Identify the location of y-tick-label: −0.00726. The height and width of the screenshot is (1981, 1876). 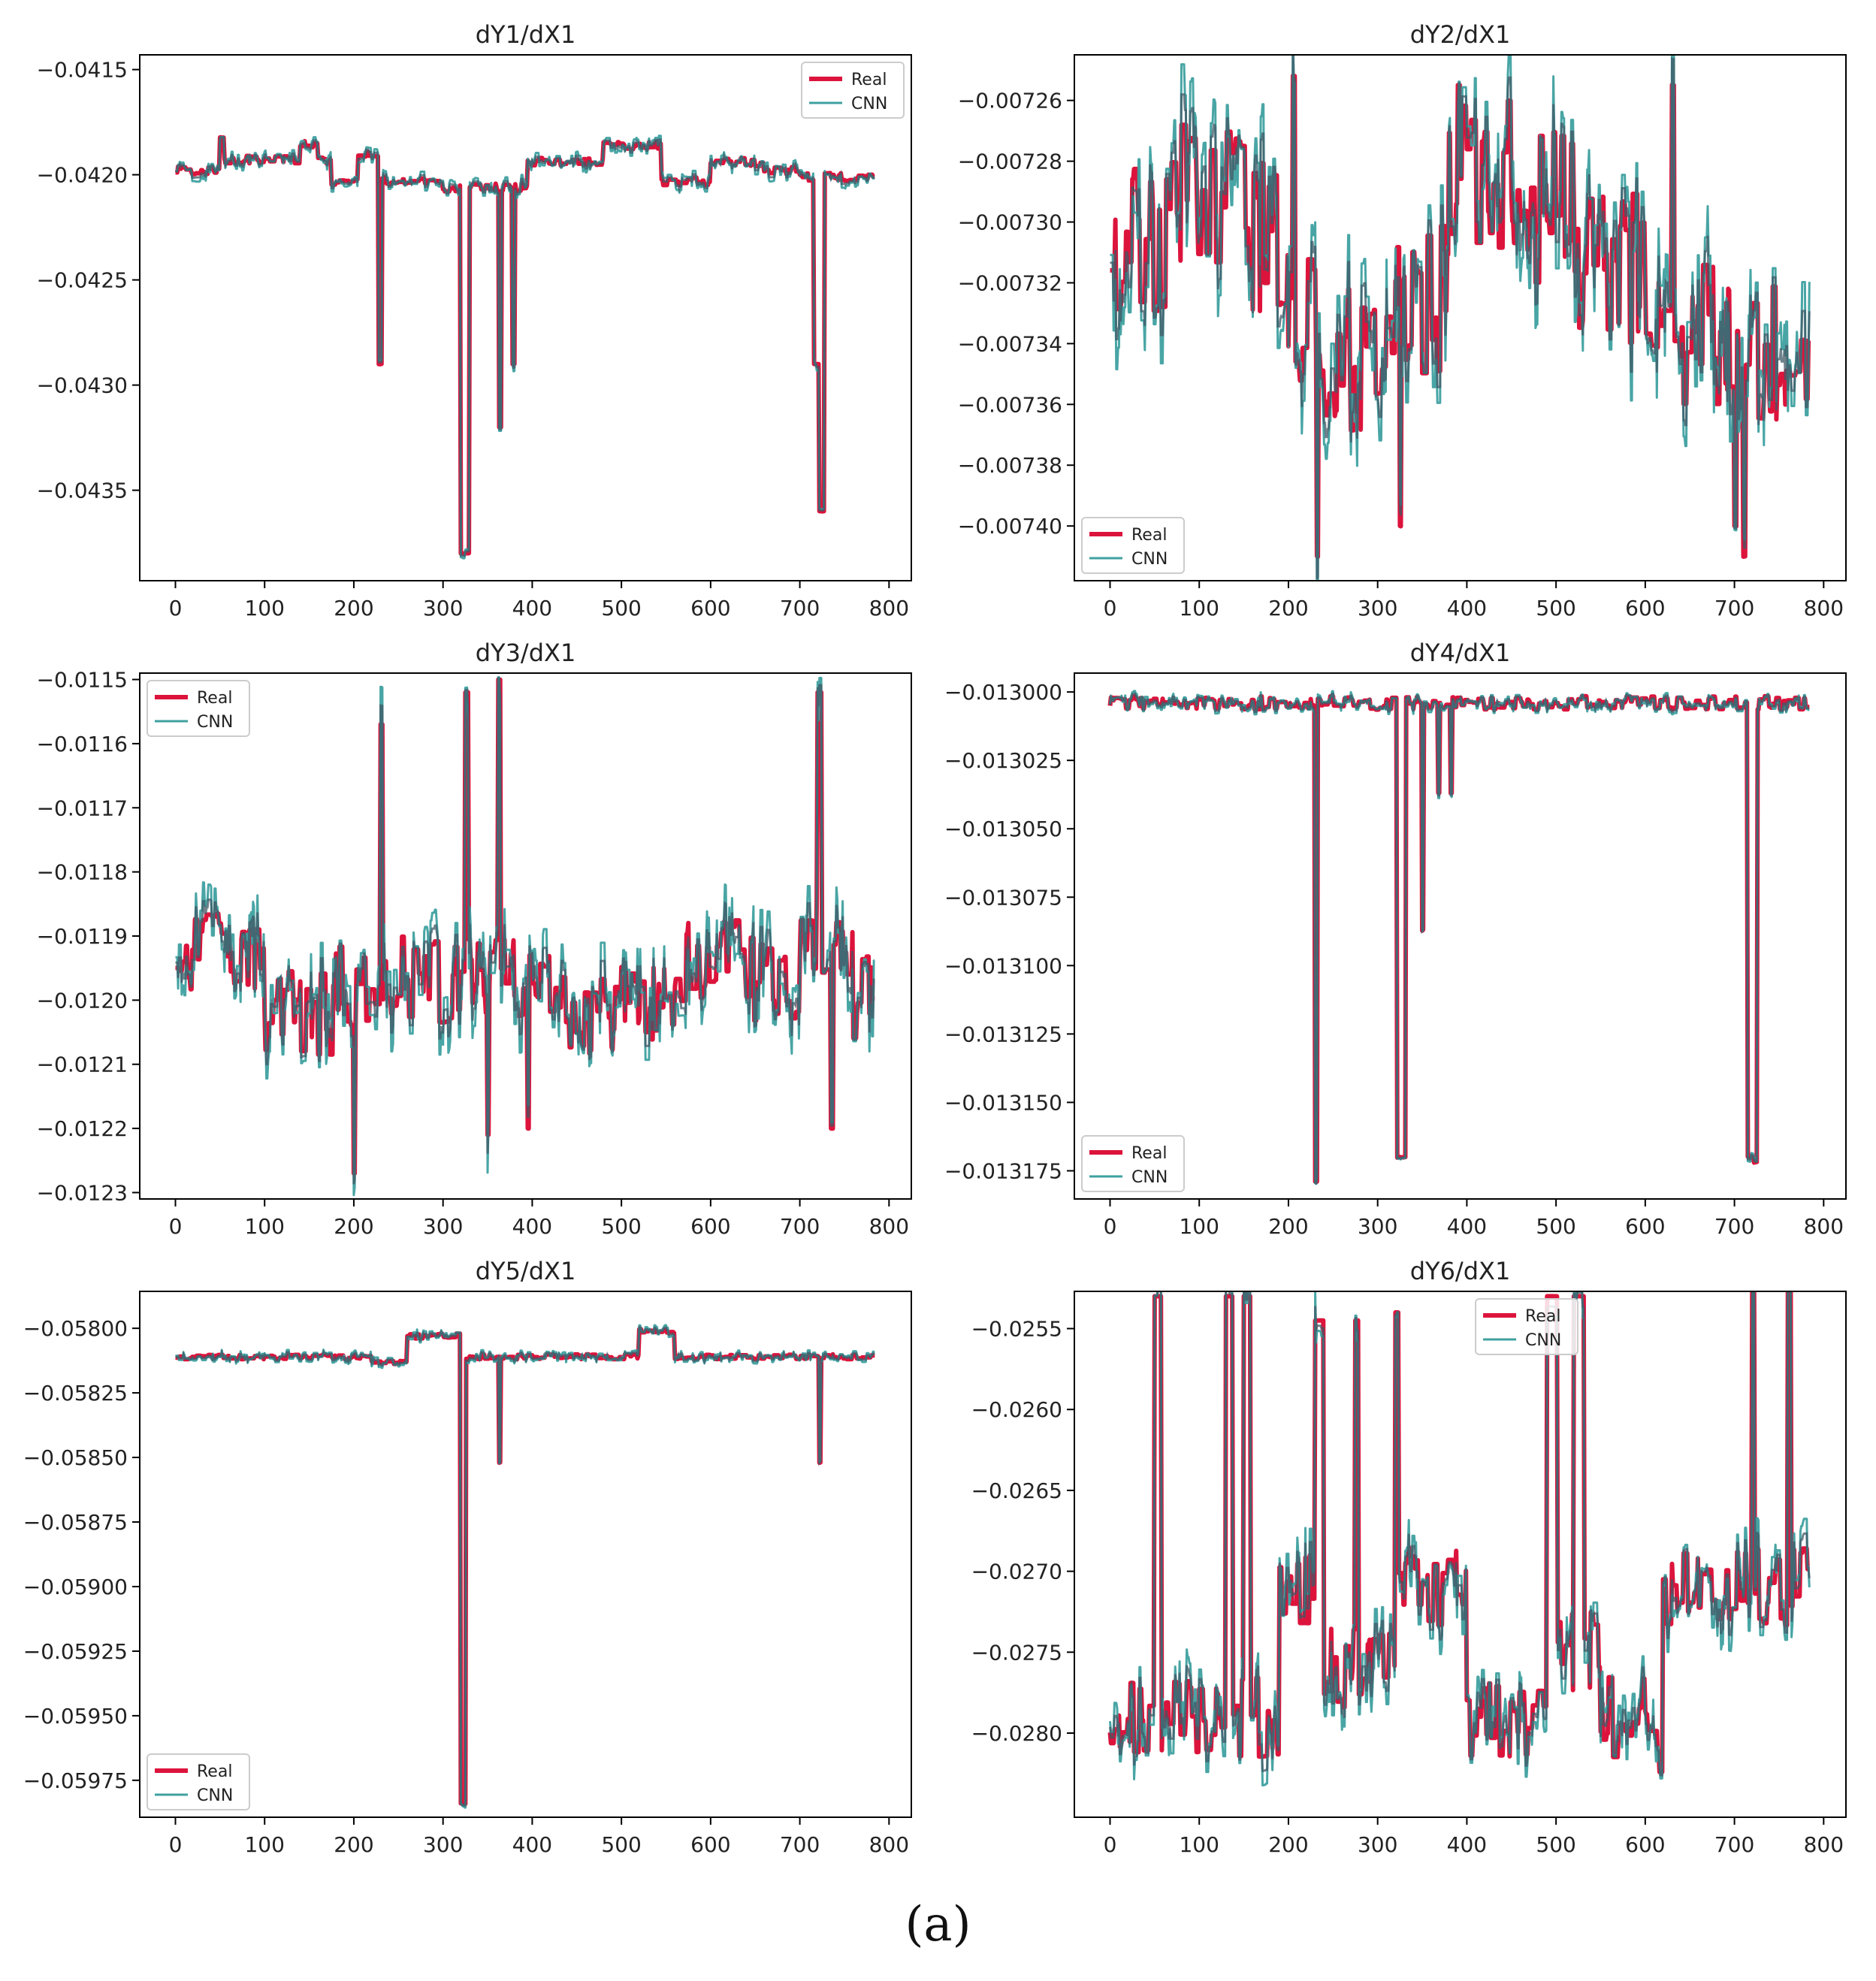
(1010, 101).